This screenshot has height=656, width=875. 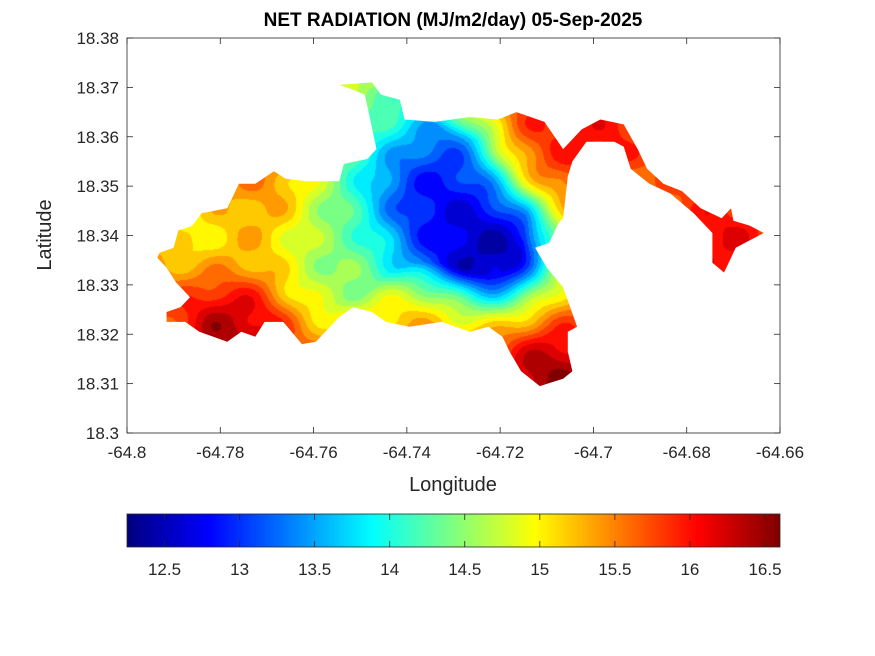 What do you see at coordinates (500, 452) in the screenshot?
I see `x-tick-label: -64.72` at bounding box center [500, 452].